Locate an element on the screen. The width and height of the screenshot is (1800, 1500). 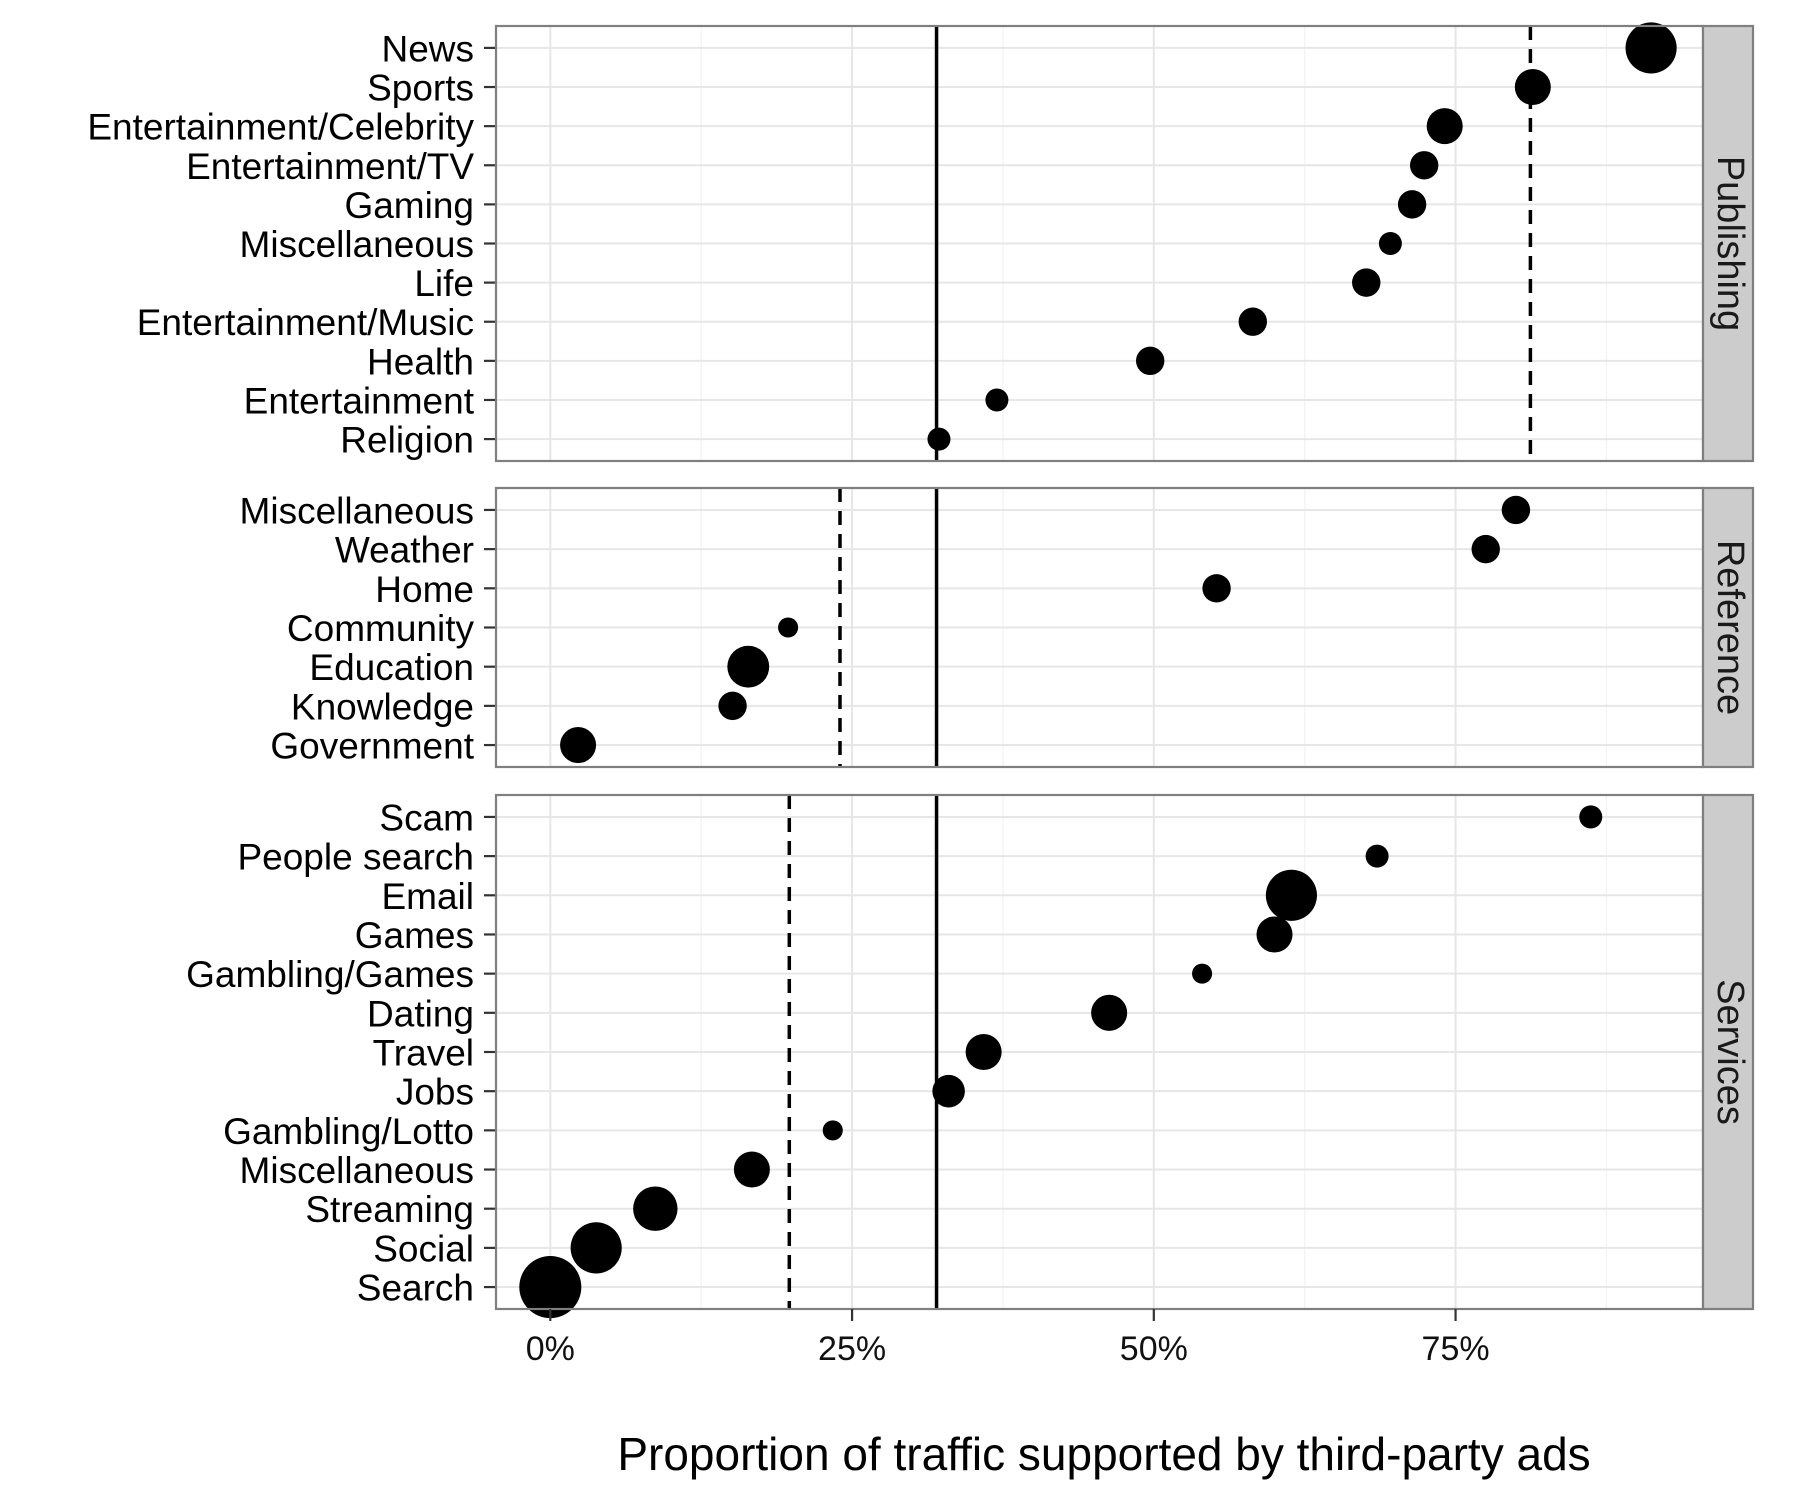
category-label: Entertainment/Celebrity is located at coordinates (280, 127).